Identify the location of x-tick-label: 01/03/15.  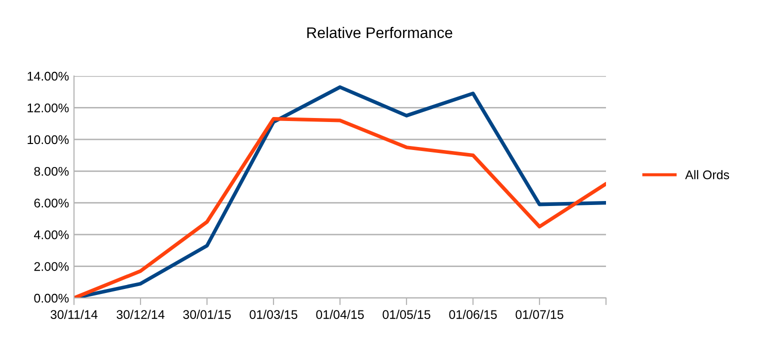
(274, 314).